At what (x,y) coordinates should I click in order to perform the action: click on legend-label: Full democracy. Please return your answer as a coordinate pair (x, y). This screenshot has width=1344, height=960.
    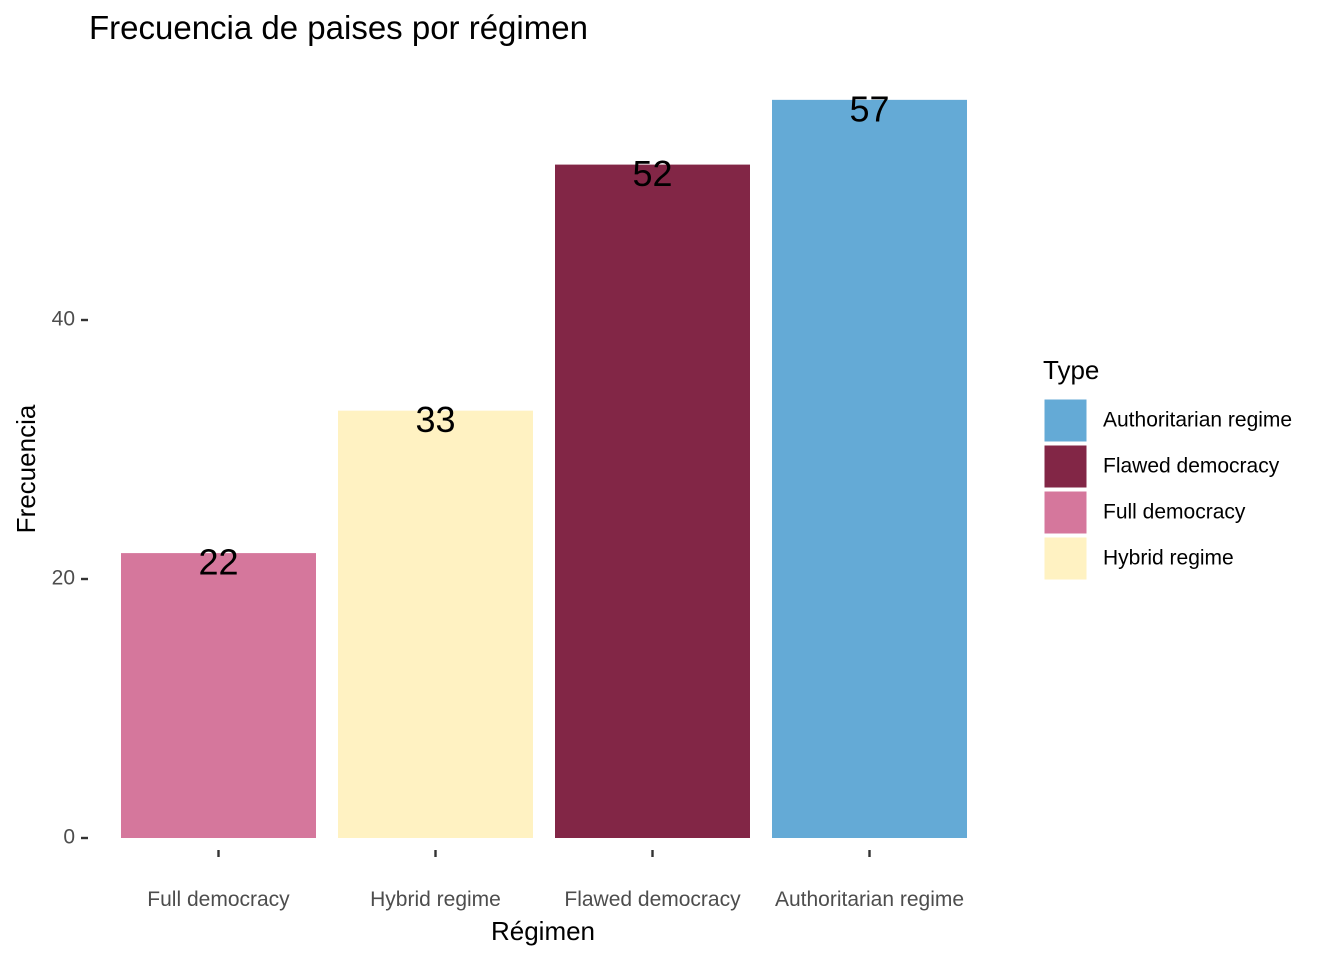
    Looking at the image, I should click on (1174, 512).